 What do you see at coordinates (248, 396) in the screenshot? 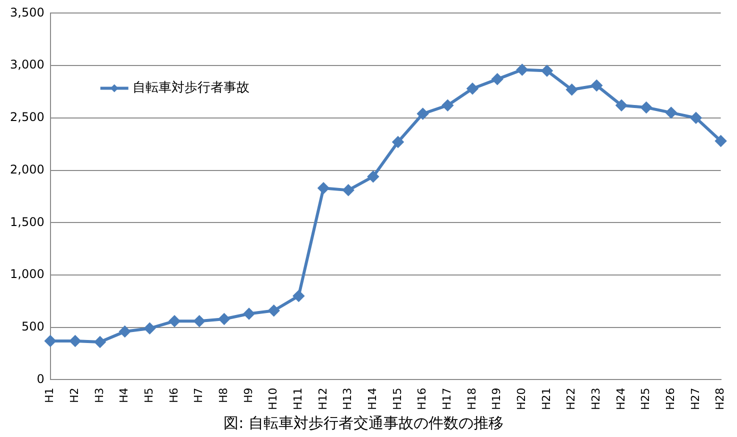
I see `x-tick-label: H9` at bounding box center [248, 396].